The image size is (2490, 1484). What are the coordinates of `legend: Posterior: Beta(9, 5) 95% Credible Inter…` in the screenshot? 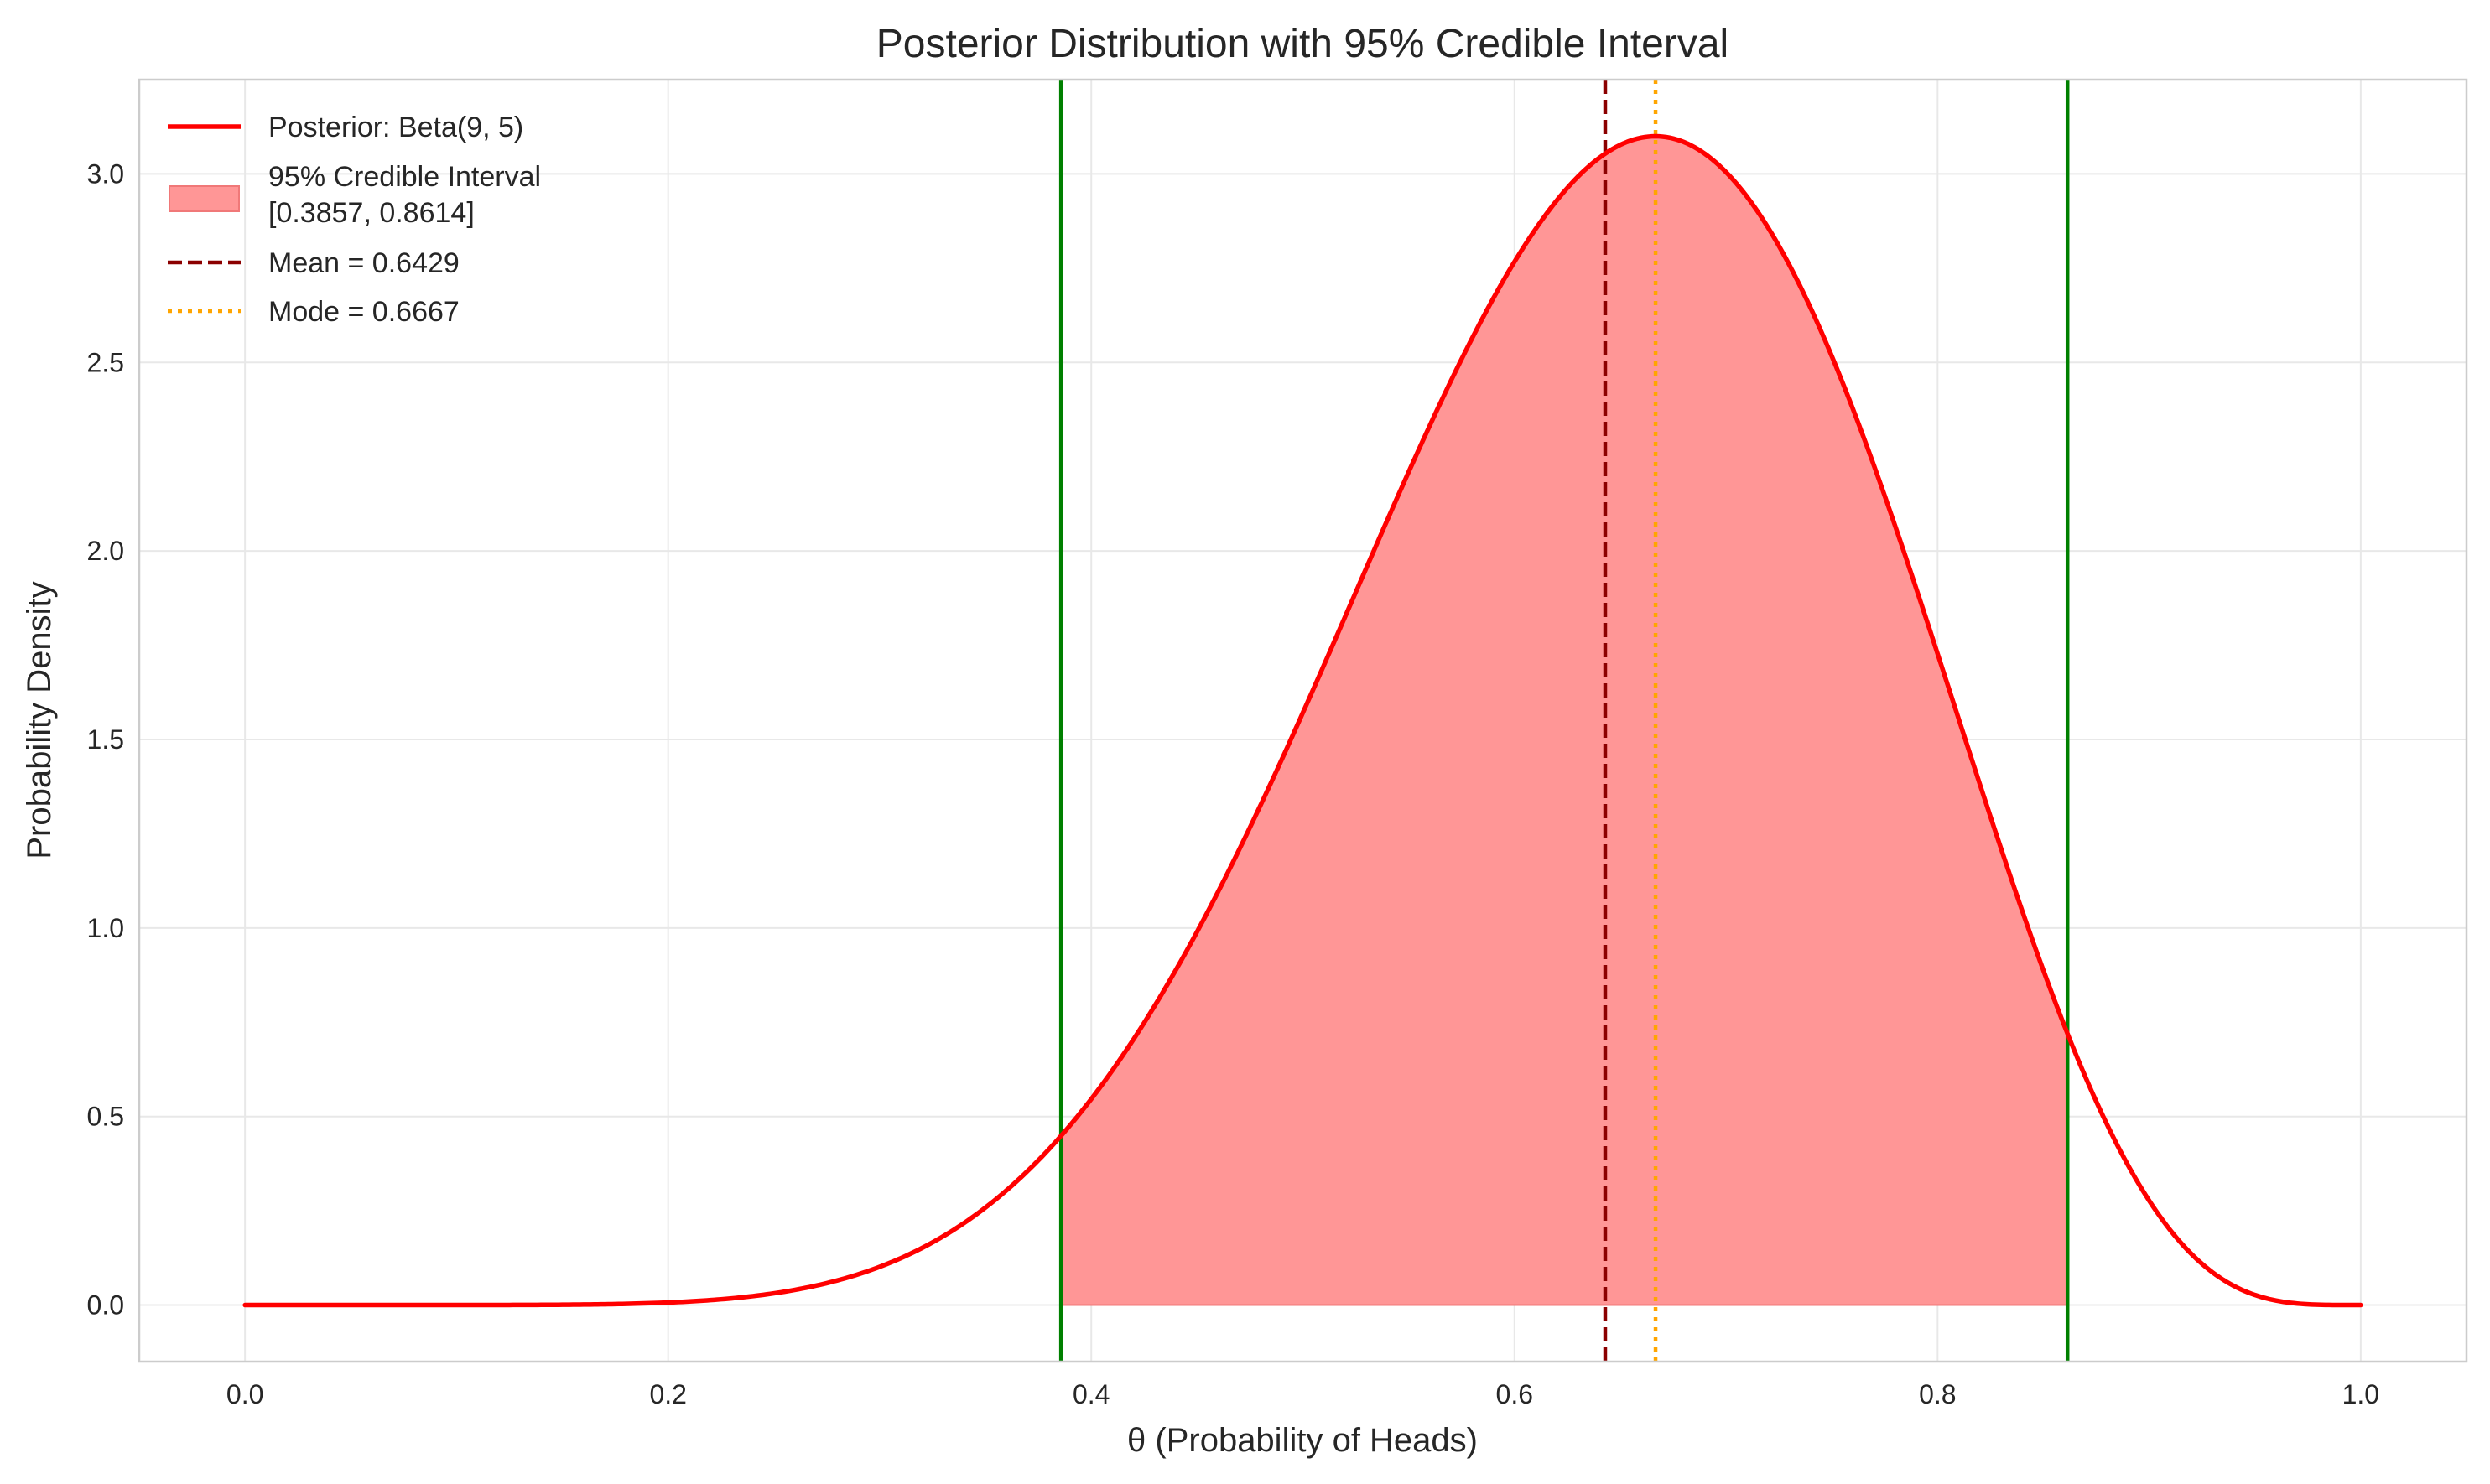 It's located at (354, 220).